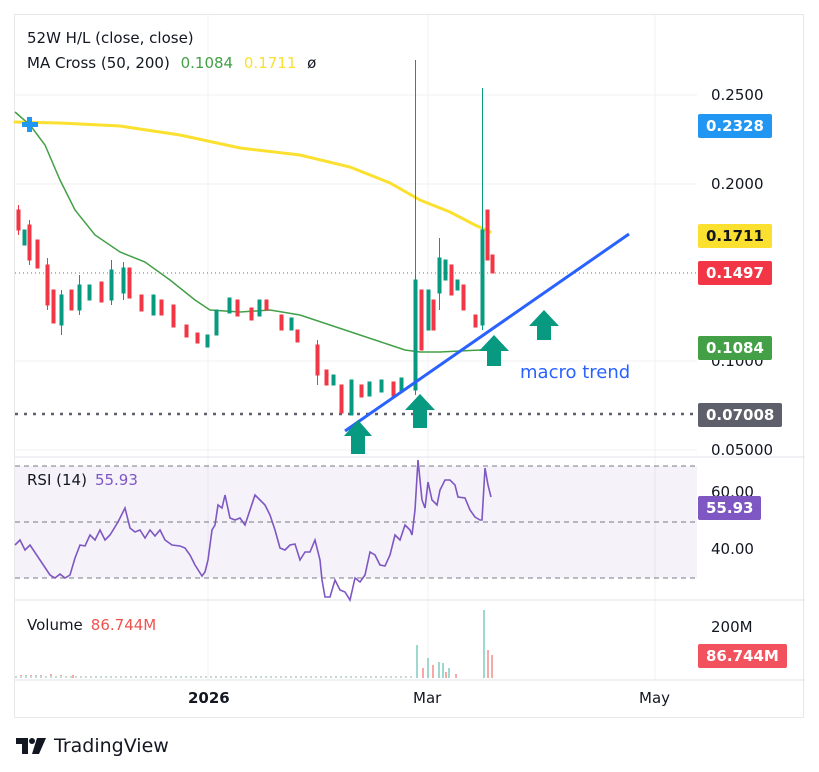 The image size is (819, 772). Describe the element at coordinates (116, 480) in the screenshot. I see `rsi-value: 55.93` at that location.